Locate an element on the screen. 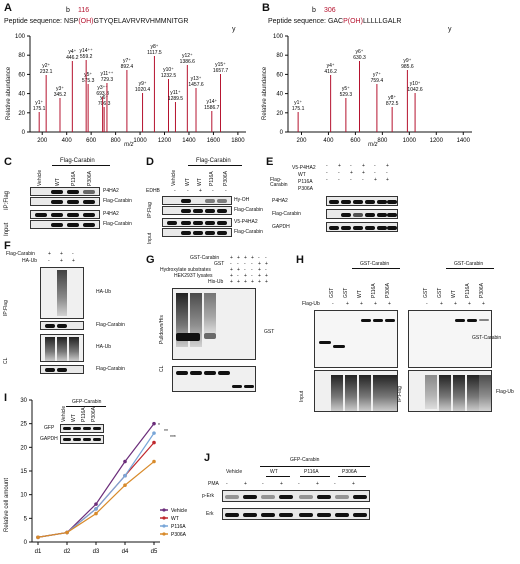  x-tick-label: 1000 is located at coordinates (410, 141).